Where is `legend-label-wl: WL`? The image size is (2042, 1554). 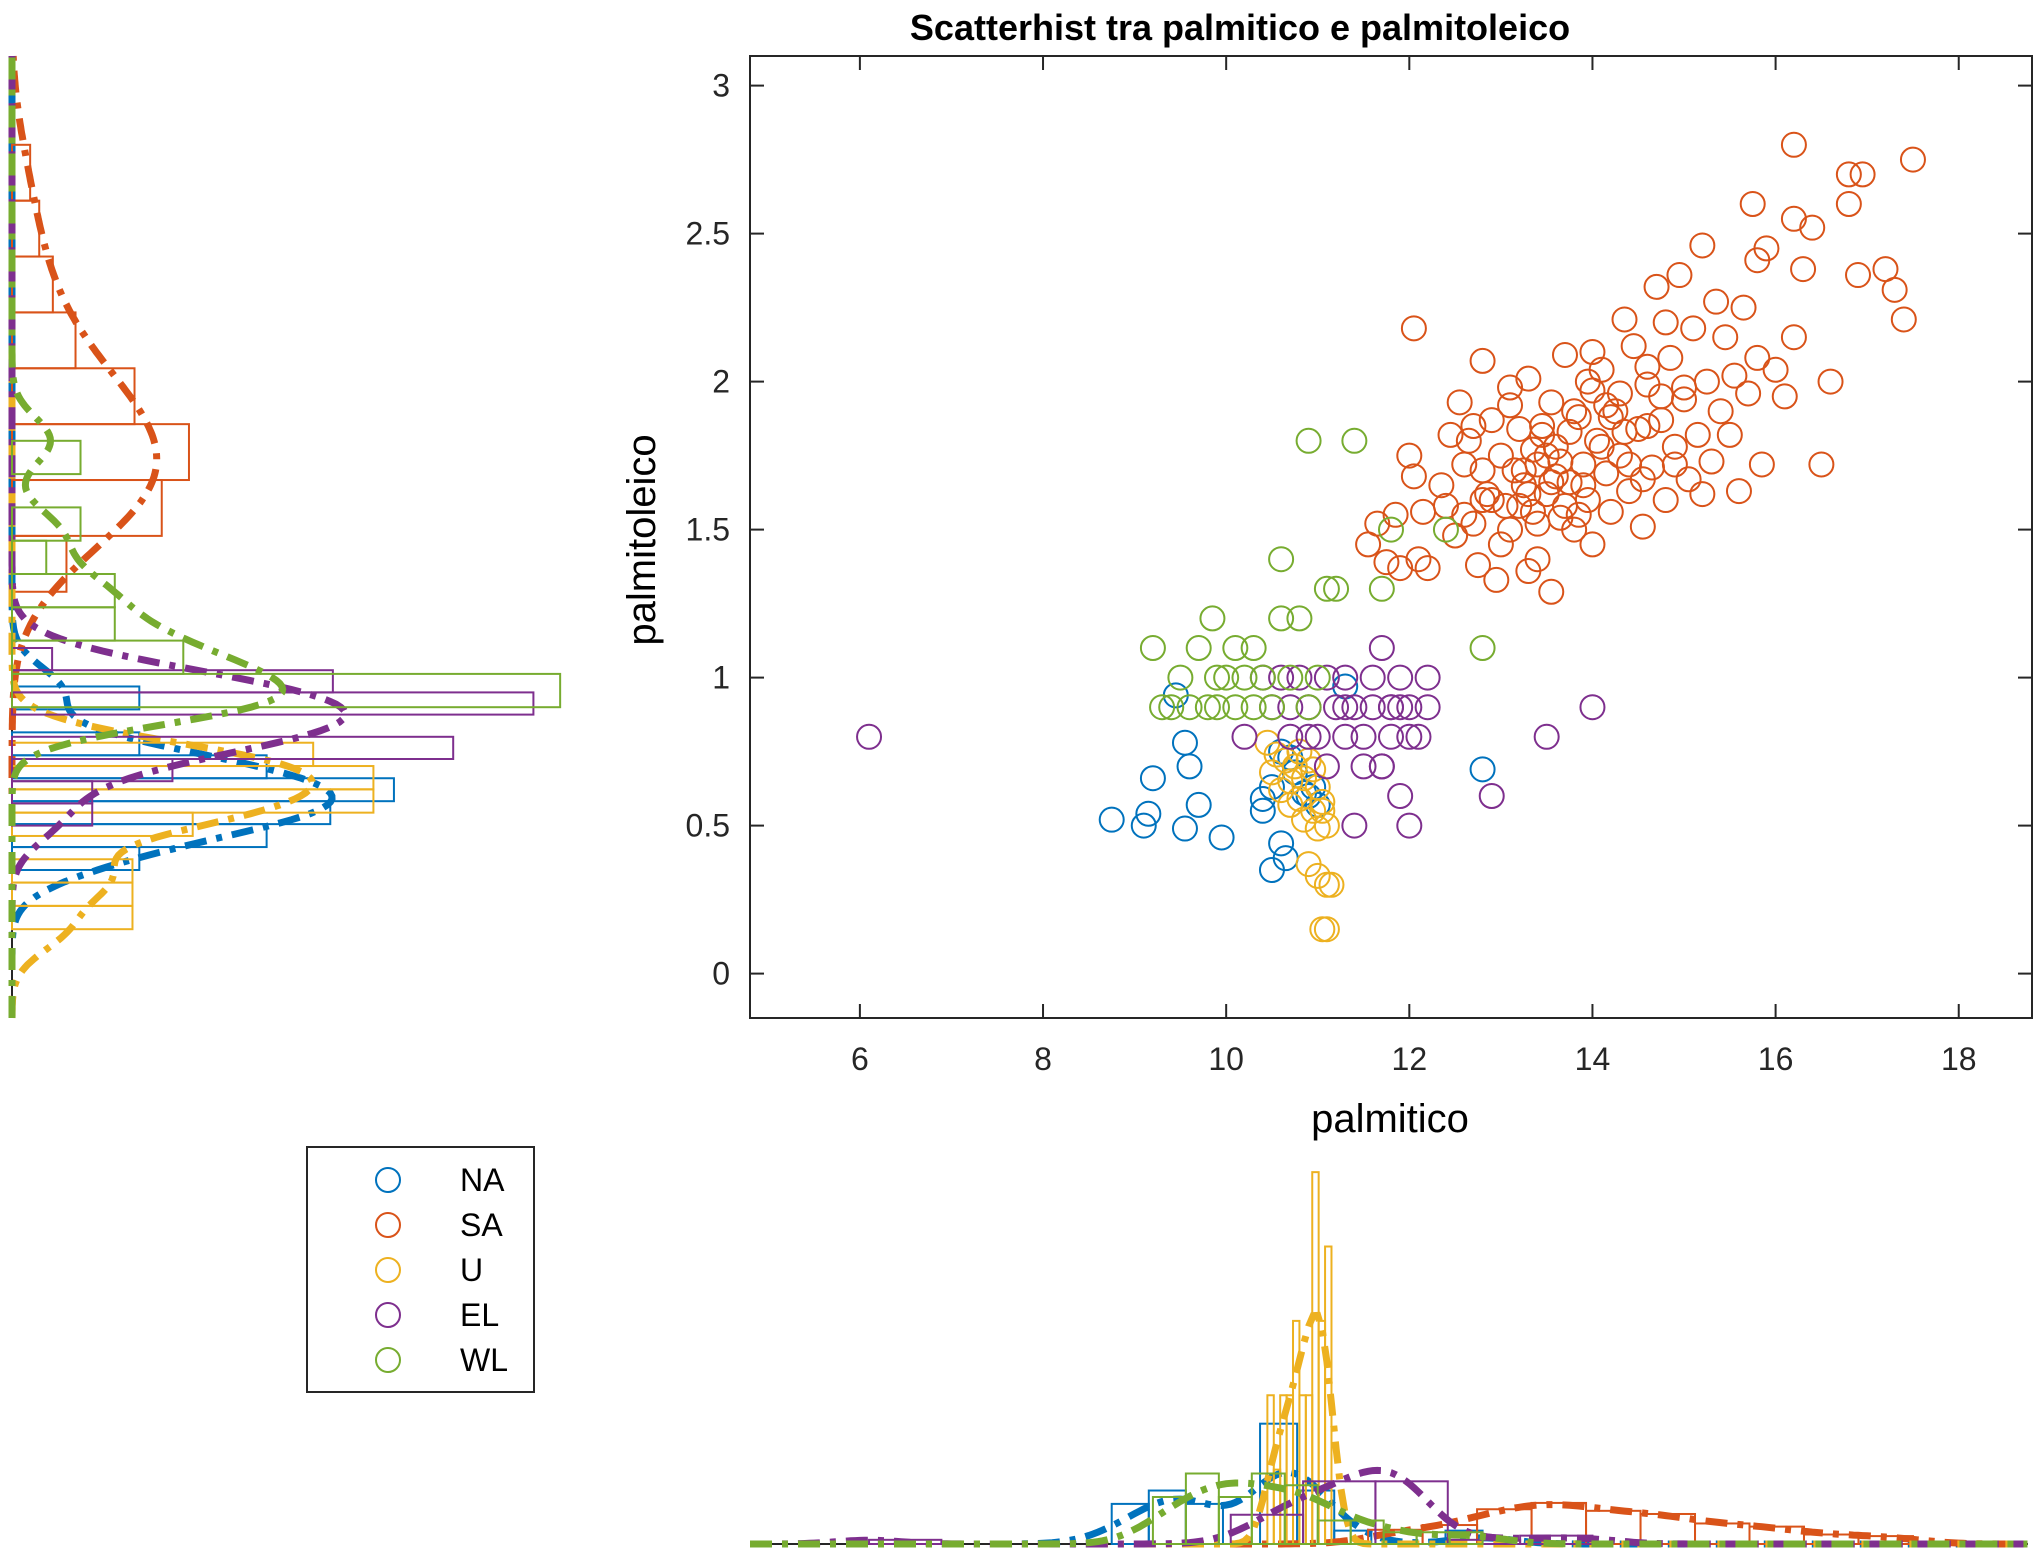 legend-label-wl: WL is located at coordinates (484, 1360).